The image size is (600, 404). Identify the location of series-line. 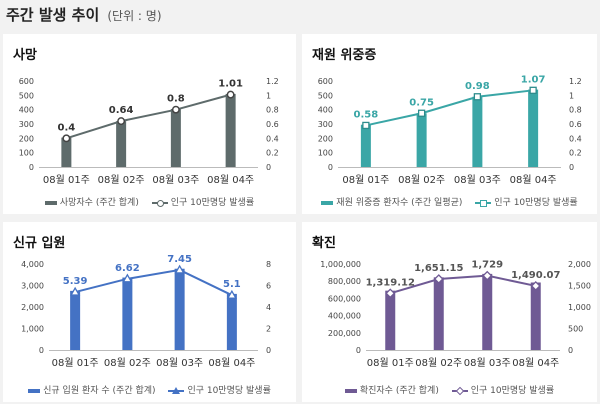
(462, 284).